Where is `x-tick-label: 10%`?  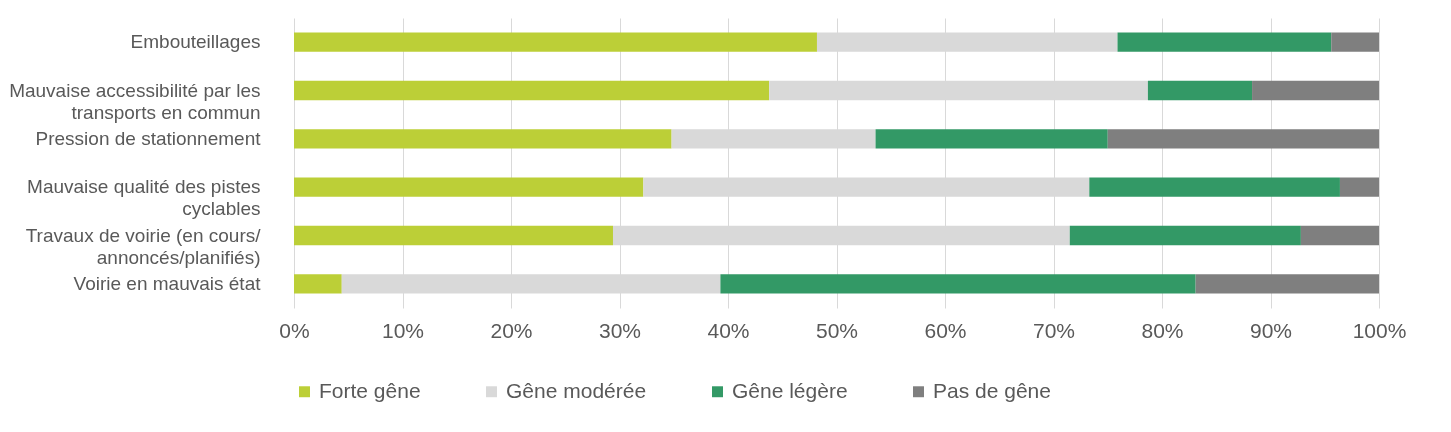 x-tick-label: 10% is located at coordinates (403, 330).